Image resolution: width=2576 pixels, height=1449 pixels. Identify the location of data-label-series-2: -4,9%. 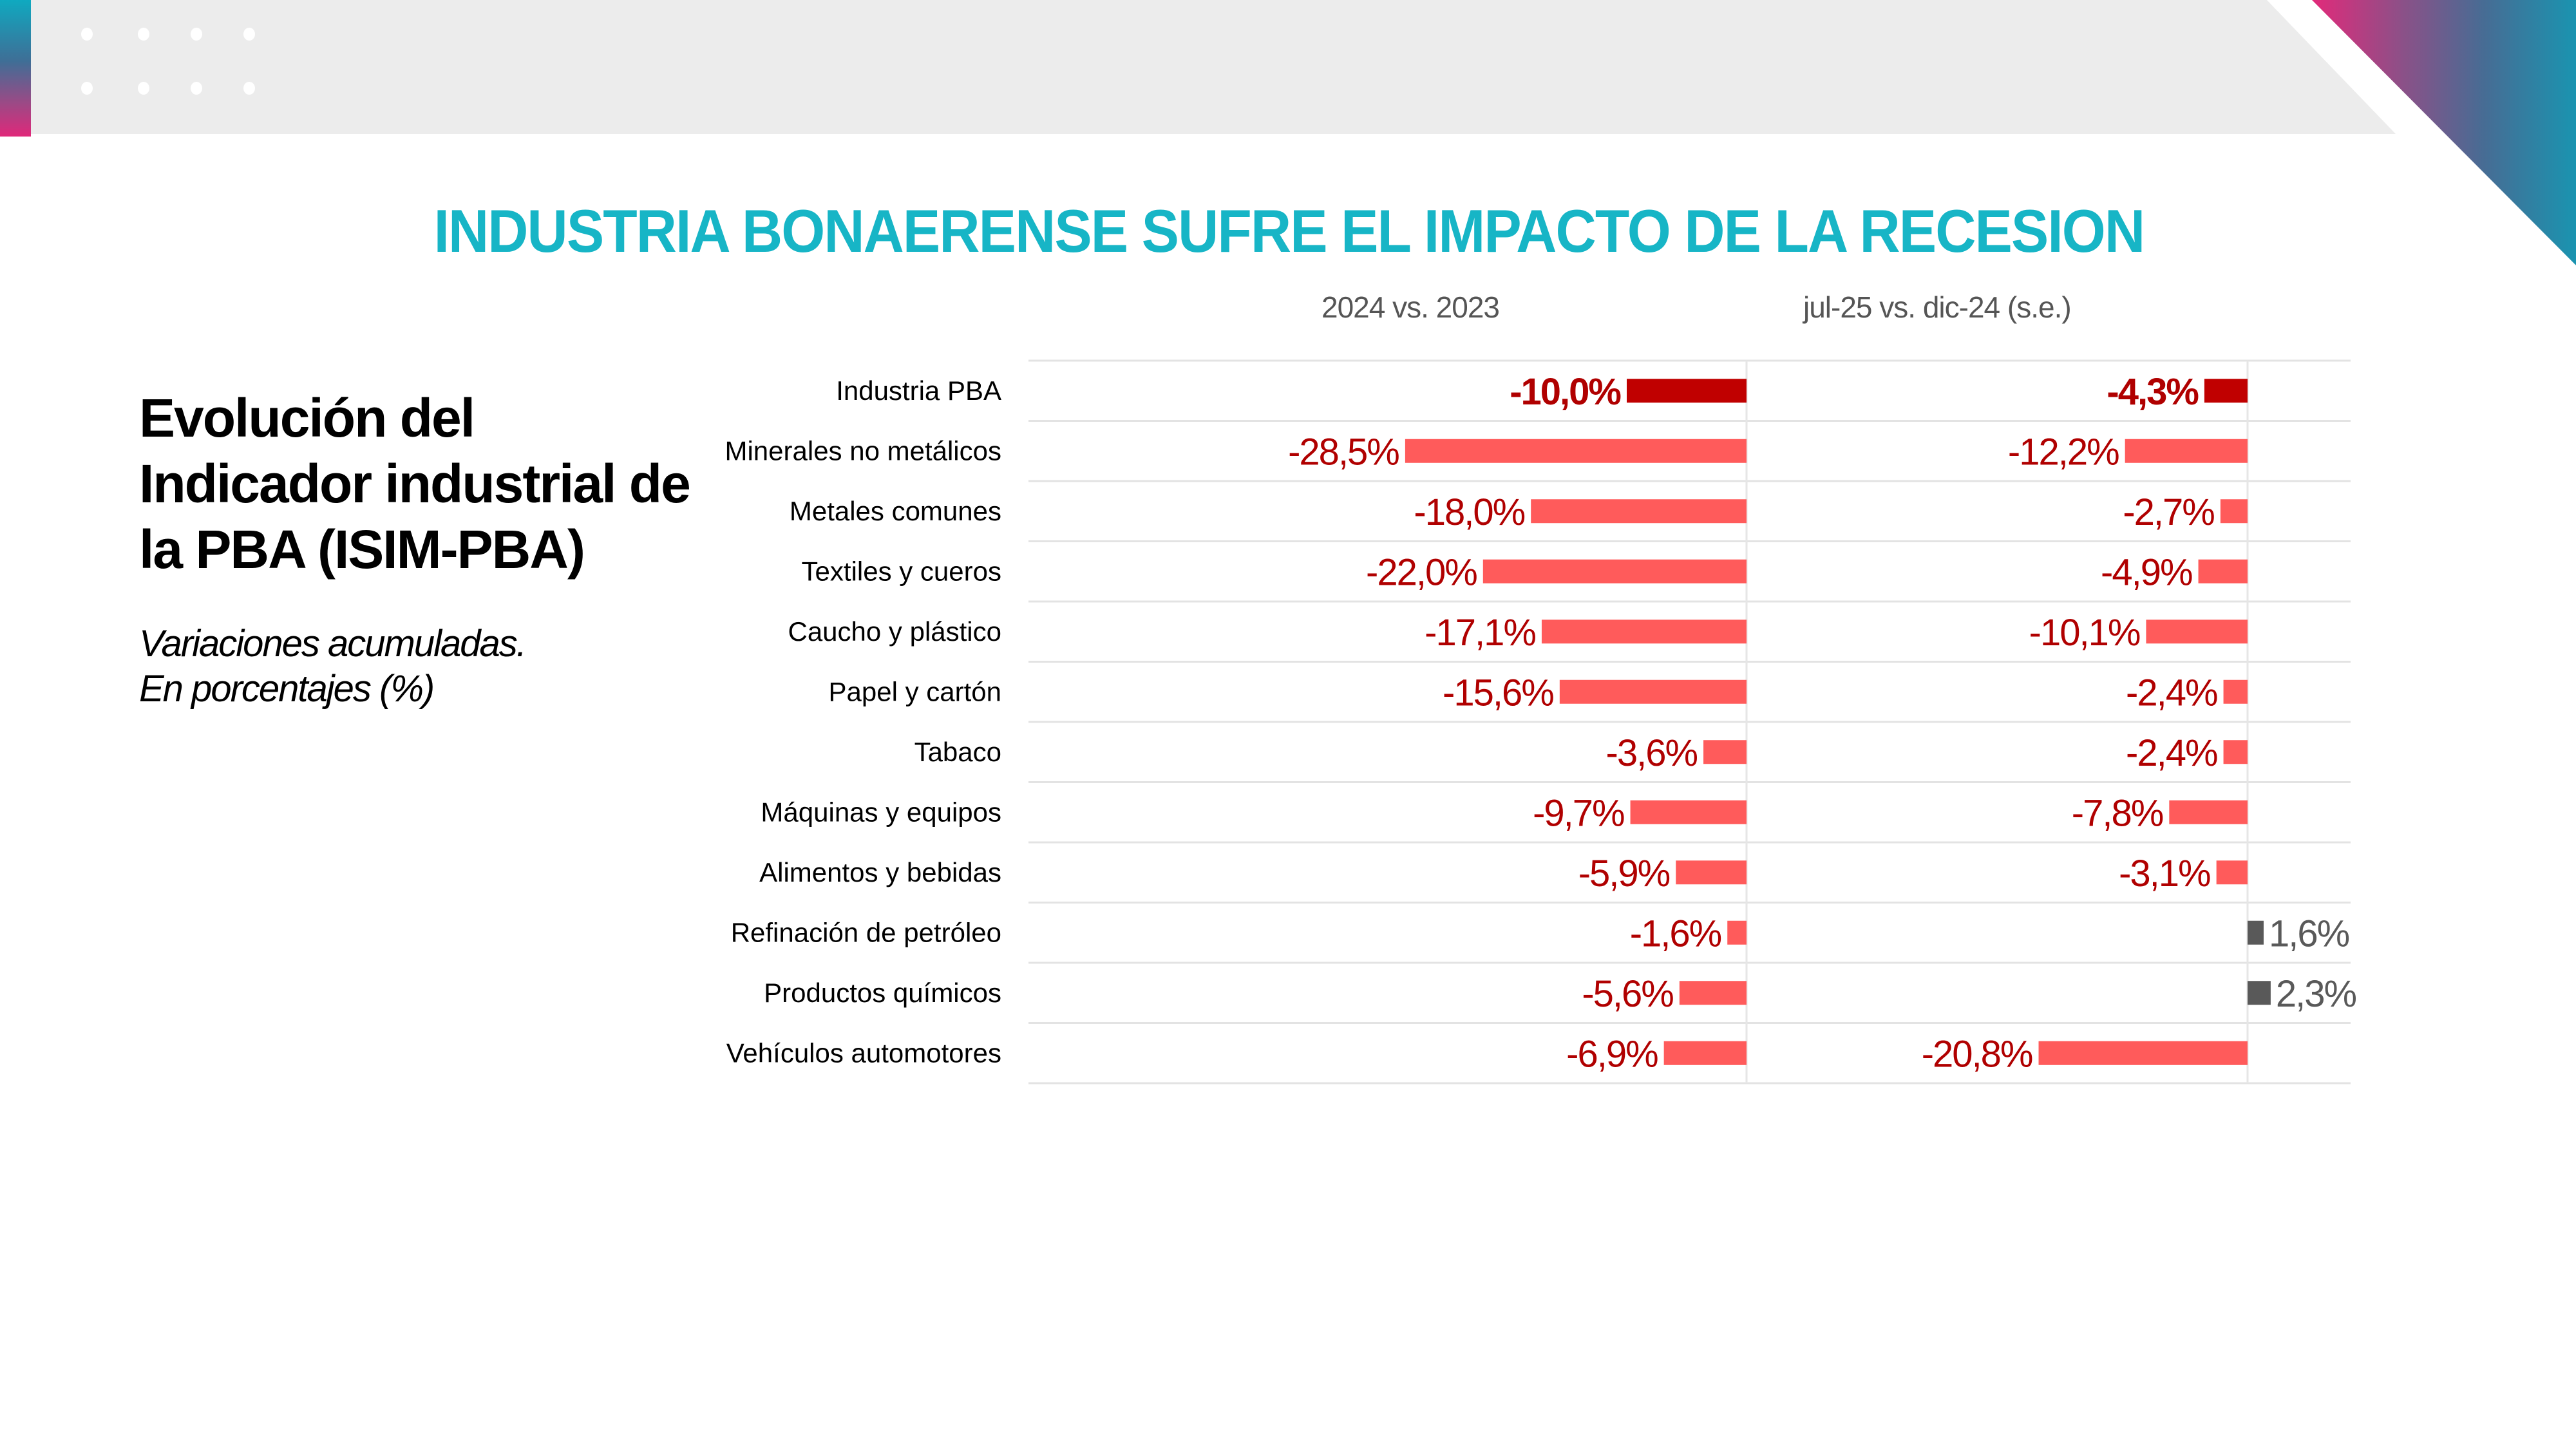
(2146, 572).